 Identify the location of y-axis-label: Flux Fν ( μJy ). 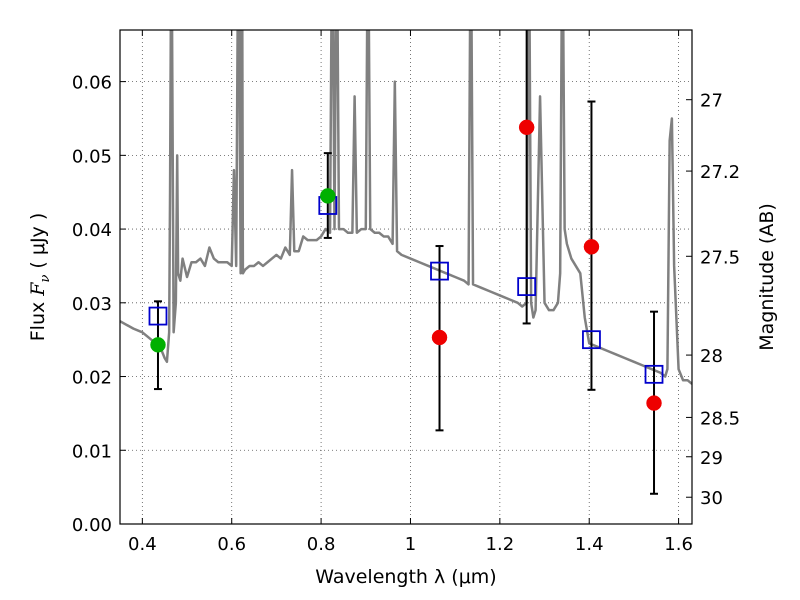
(40, 277).